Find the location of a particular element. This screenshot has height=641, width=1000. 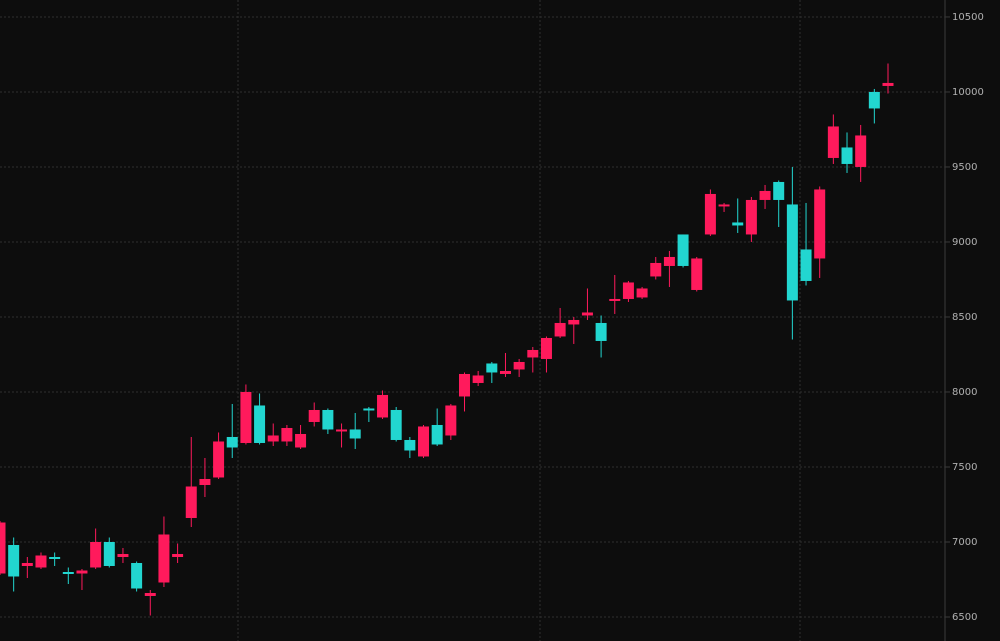

y-tick-label: 7000 is located at coordinates (964, 542).